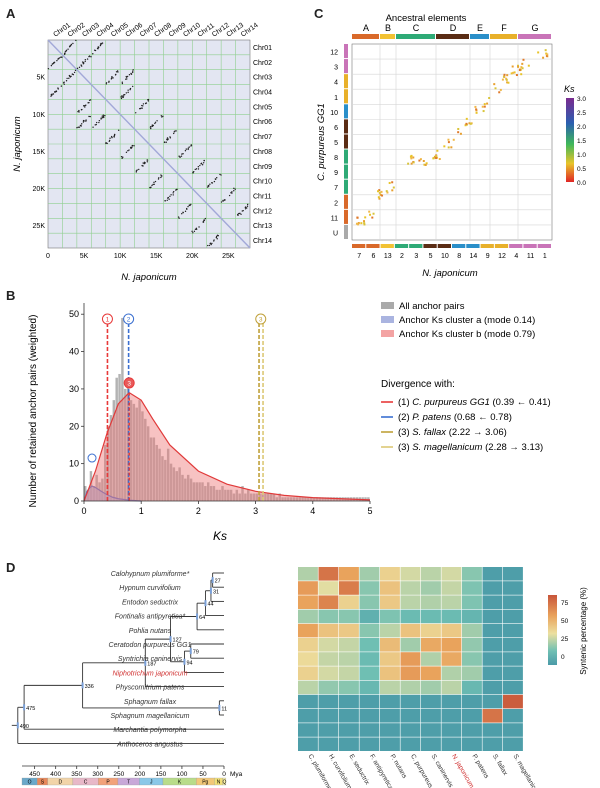  I want to click on divergence-marker-label: 2, so click(129, 320).